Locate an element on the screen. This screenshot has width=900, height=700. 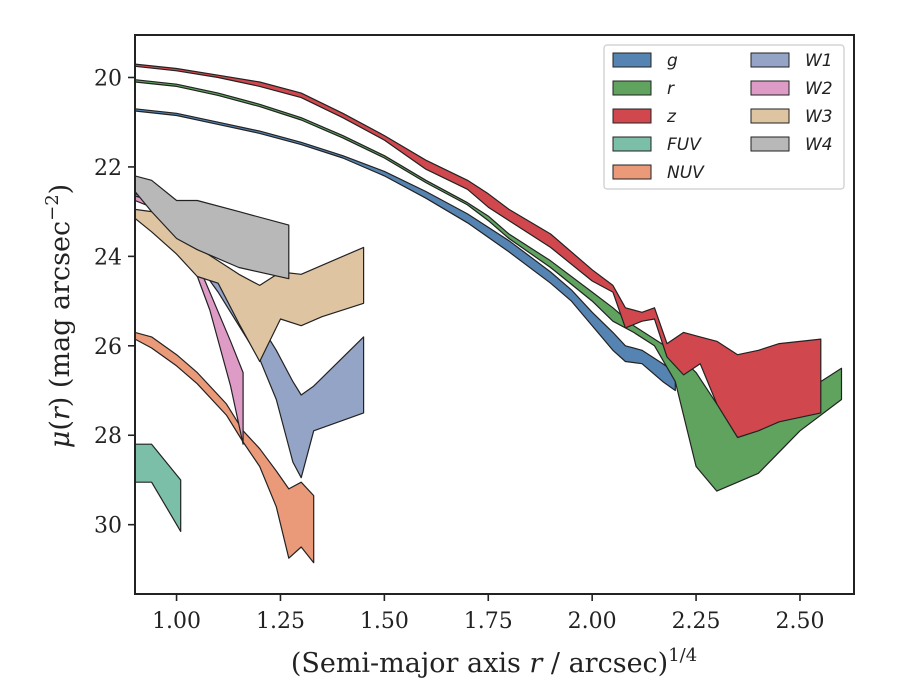
legend-label-g: g is located at coordinates (672, 61).